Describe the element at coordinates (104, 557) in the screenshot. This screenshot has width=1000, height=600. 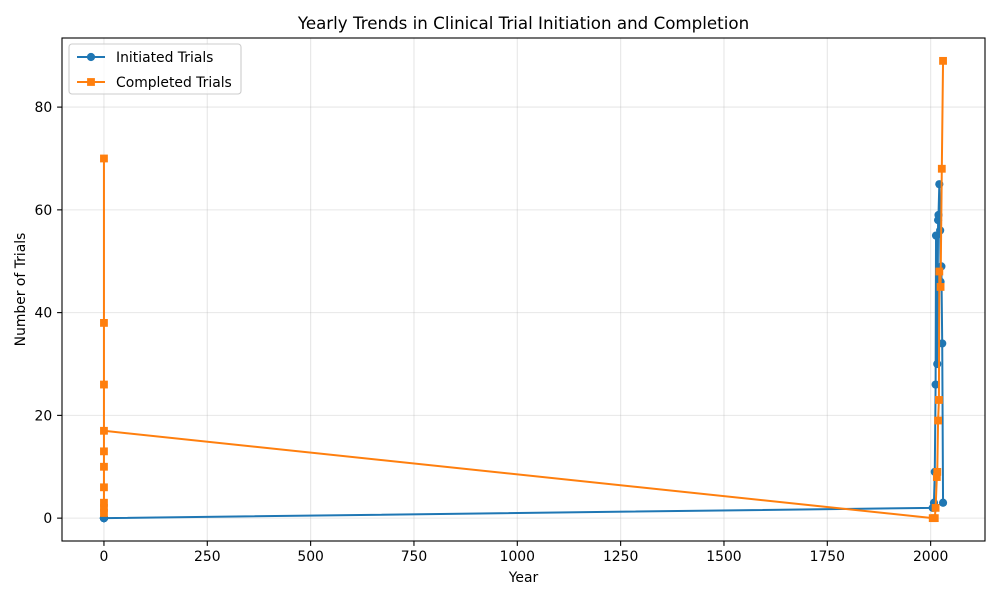
I see `x-tick-label: 0` at that location.